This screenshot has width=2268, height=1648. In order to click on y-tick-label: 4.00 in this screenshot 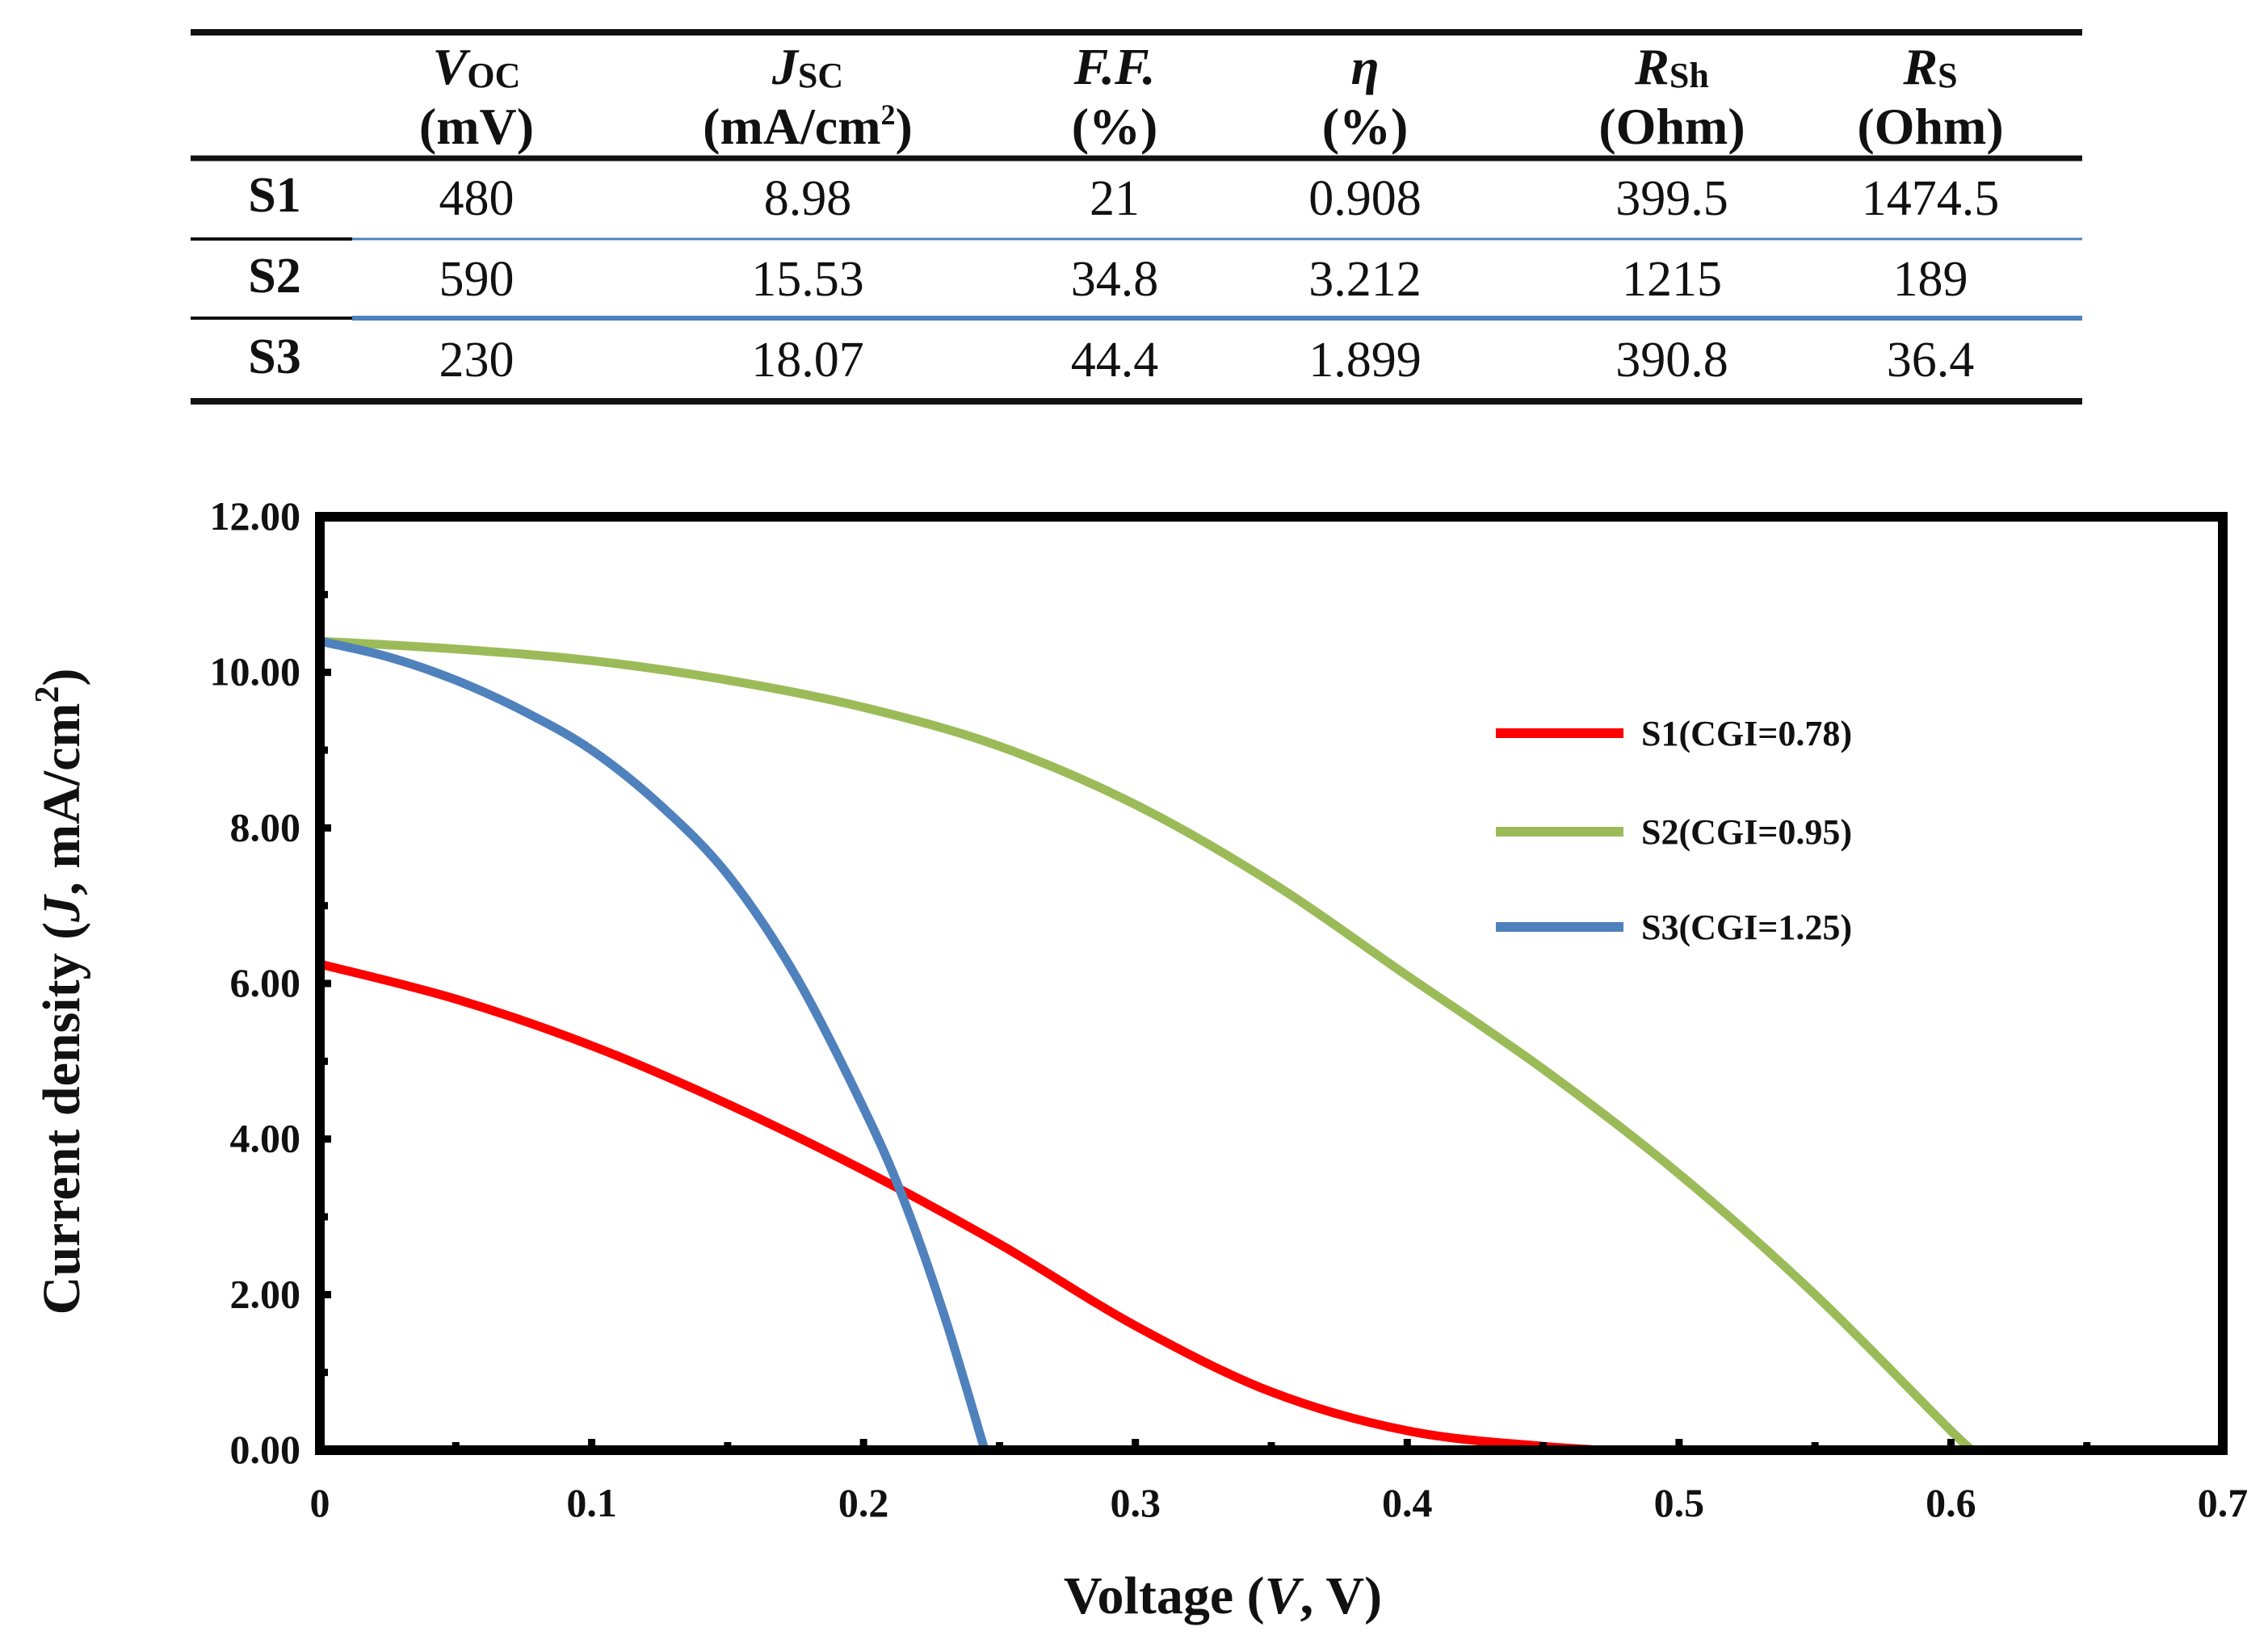, I will do `click(265, 1139)`.